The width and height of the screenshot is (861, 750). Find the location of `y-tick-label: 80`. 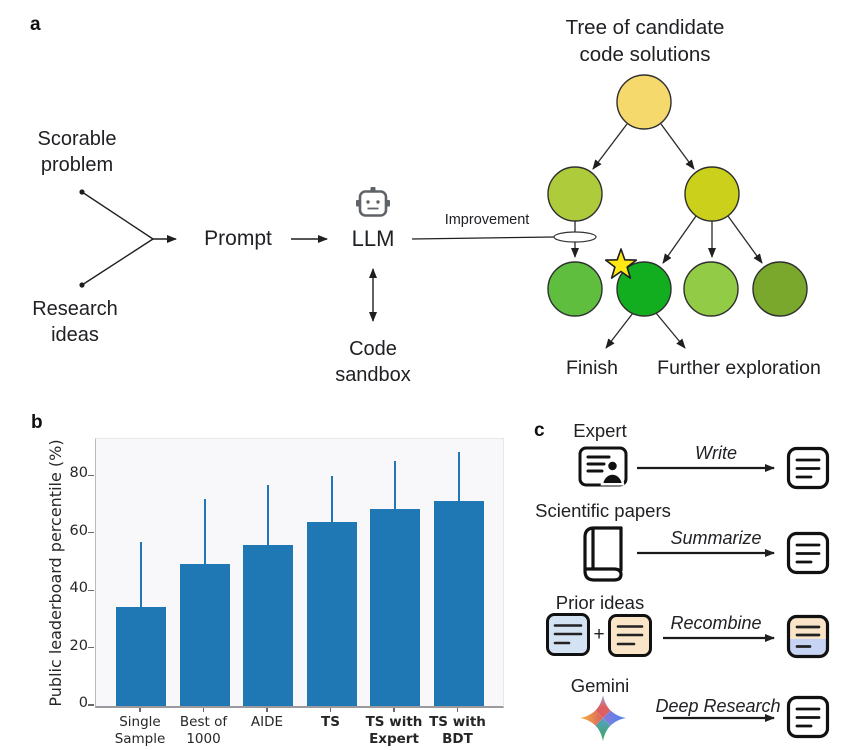

y-tick-label: 80 is located at coordinates (78, 473).